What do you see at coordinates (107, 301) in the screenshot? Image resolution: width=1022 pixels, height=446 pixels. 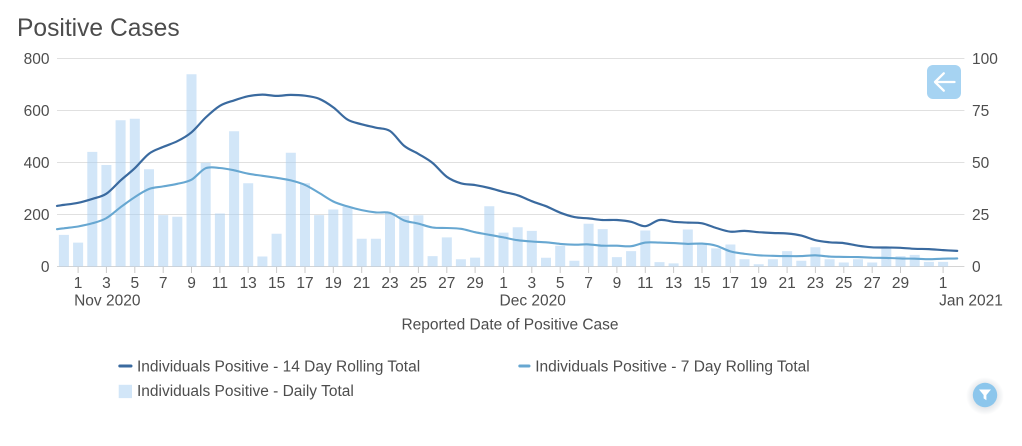 I see `svg-text: Nov 2020` at bounding box center [107, 301].